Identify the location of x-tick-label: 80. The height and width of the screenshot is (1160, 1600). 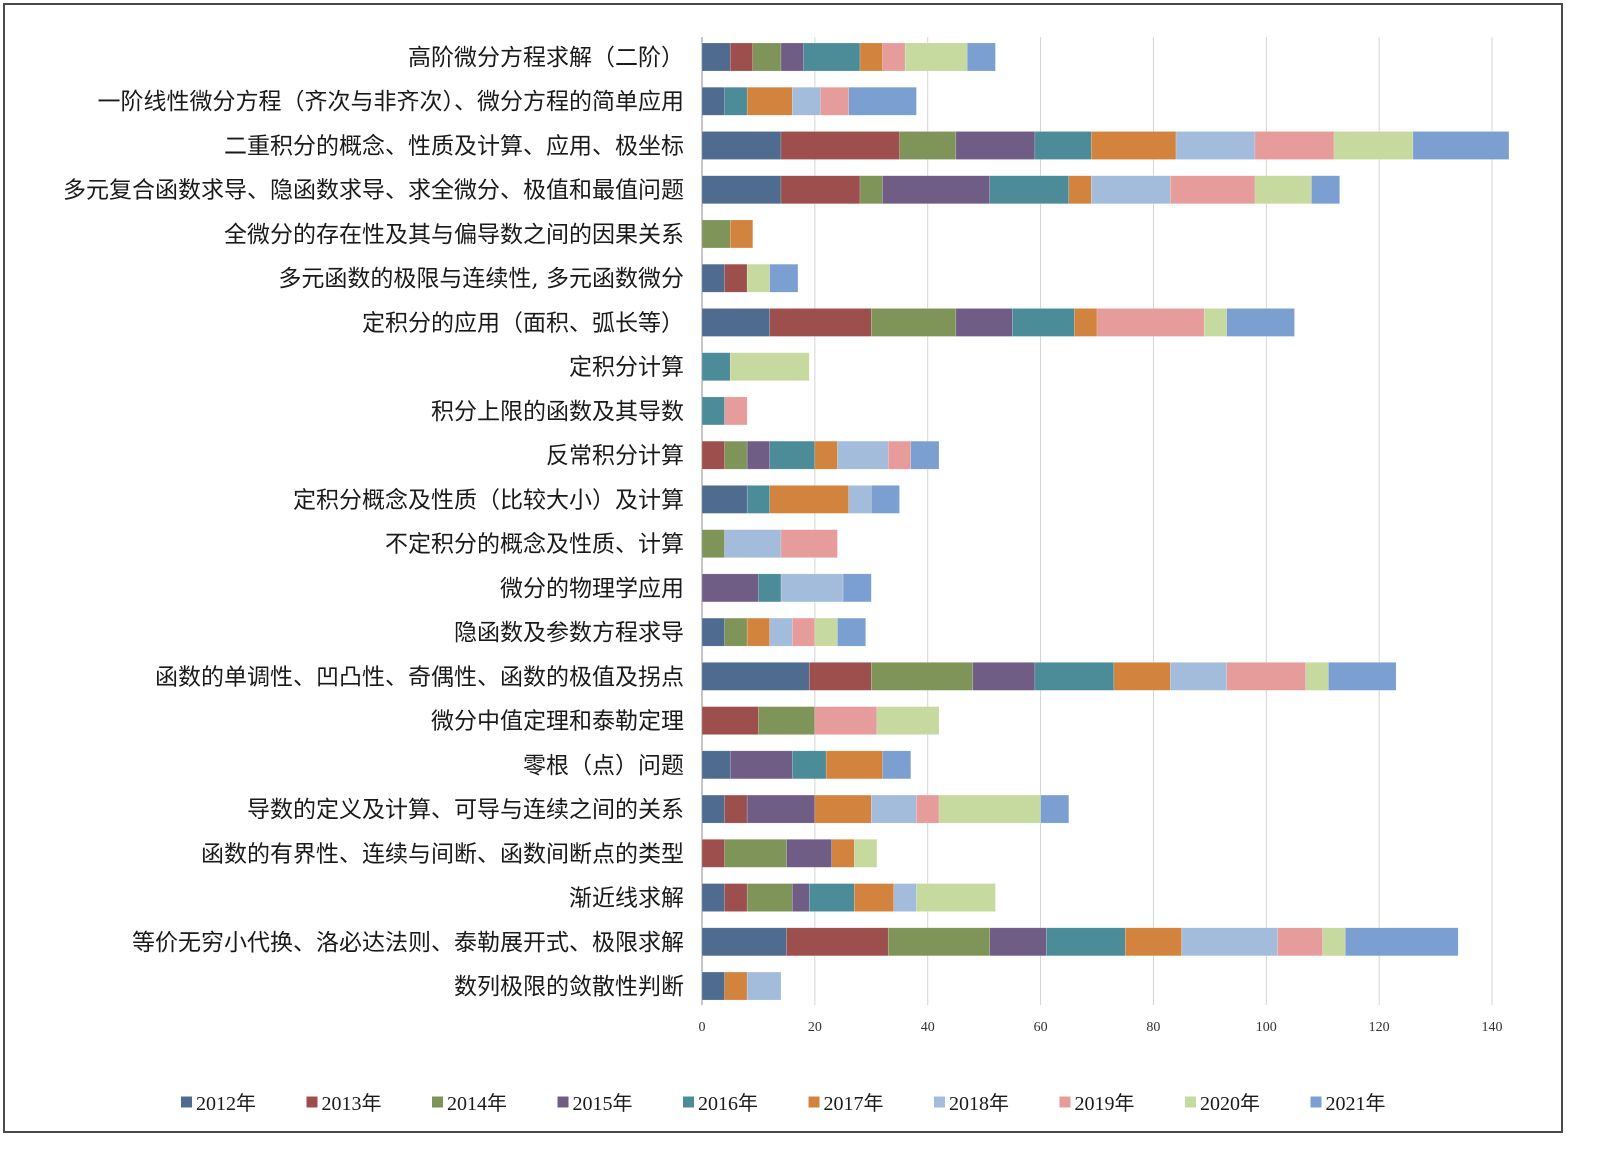
(1153, 1027).